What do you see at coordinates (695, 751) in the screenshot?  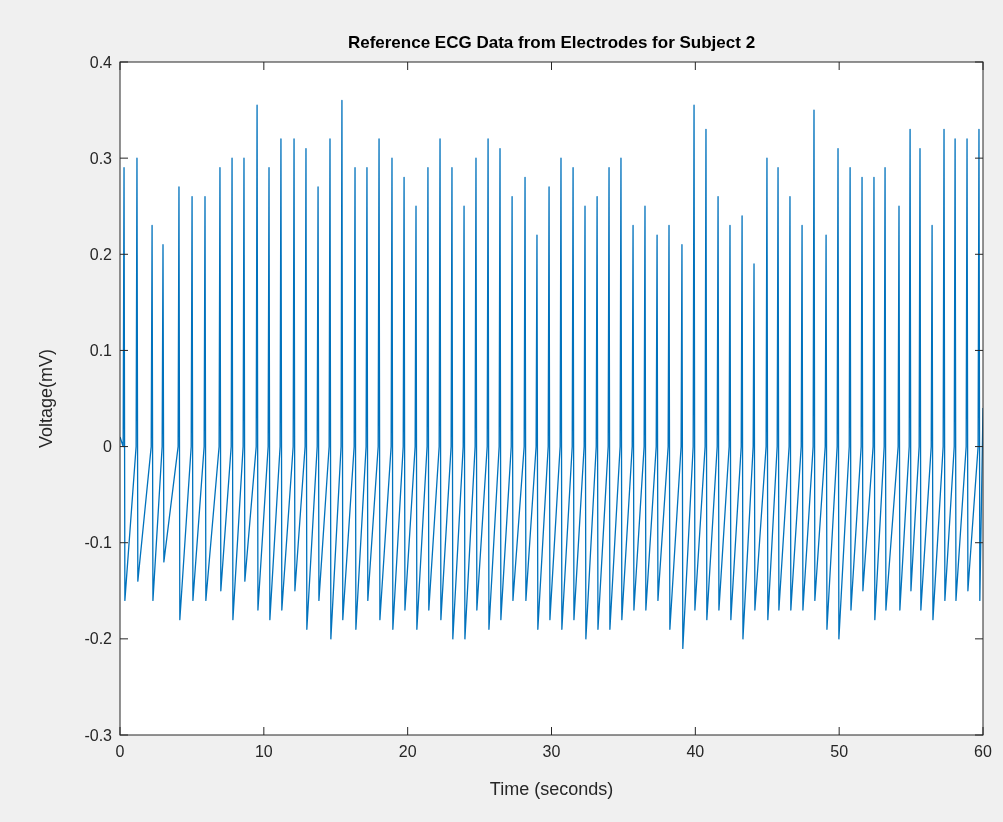 I see `x-tick-label: 40` at bounding box center [695, 751].